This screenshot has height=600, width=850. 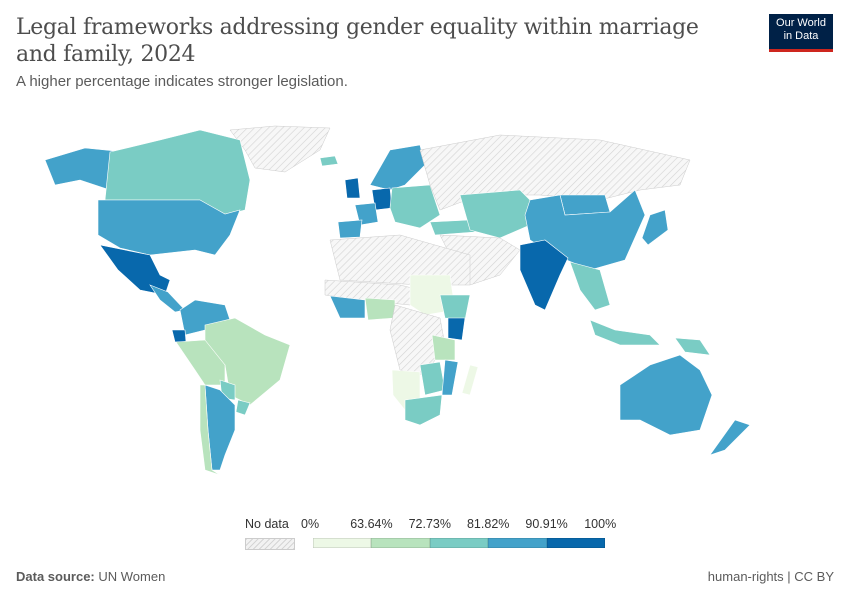 I want to click on legend-tick-label: 0%, so click(x=310, y=524).